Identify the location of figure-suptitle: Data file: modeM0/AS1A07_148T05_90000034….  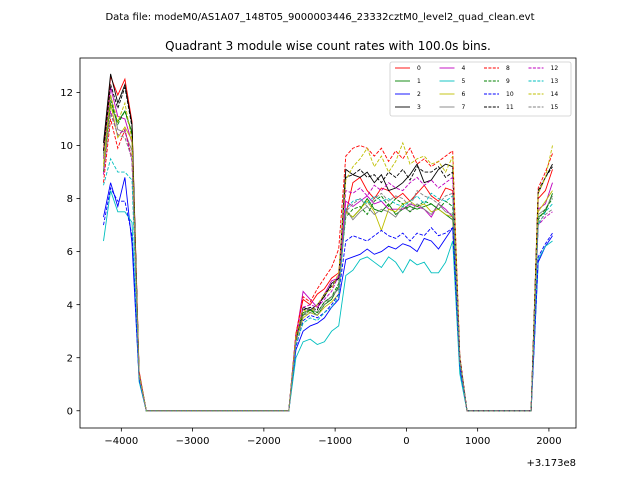
(319, 17).